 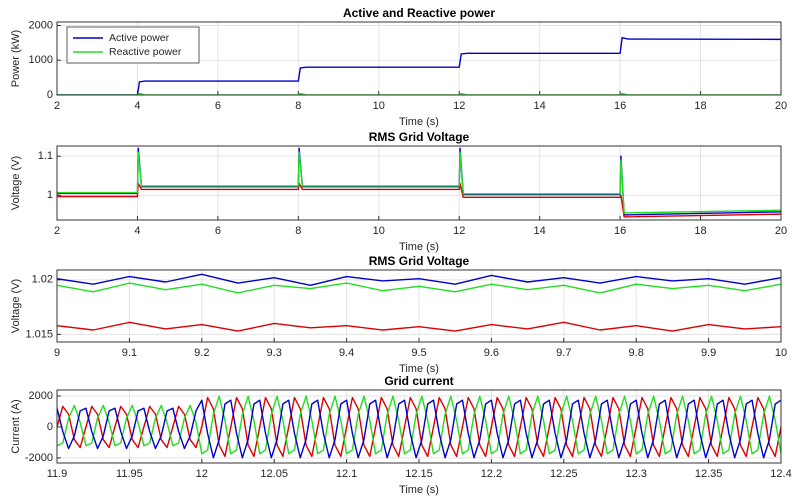 What do you see at coordinates (418, 381) in the screenshot?
I see `chart-title: Grid current` at bounding box center [418, 381].